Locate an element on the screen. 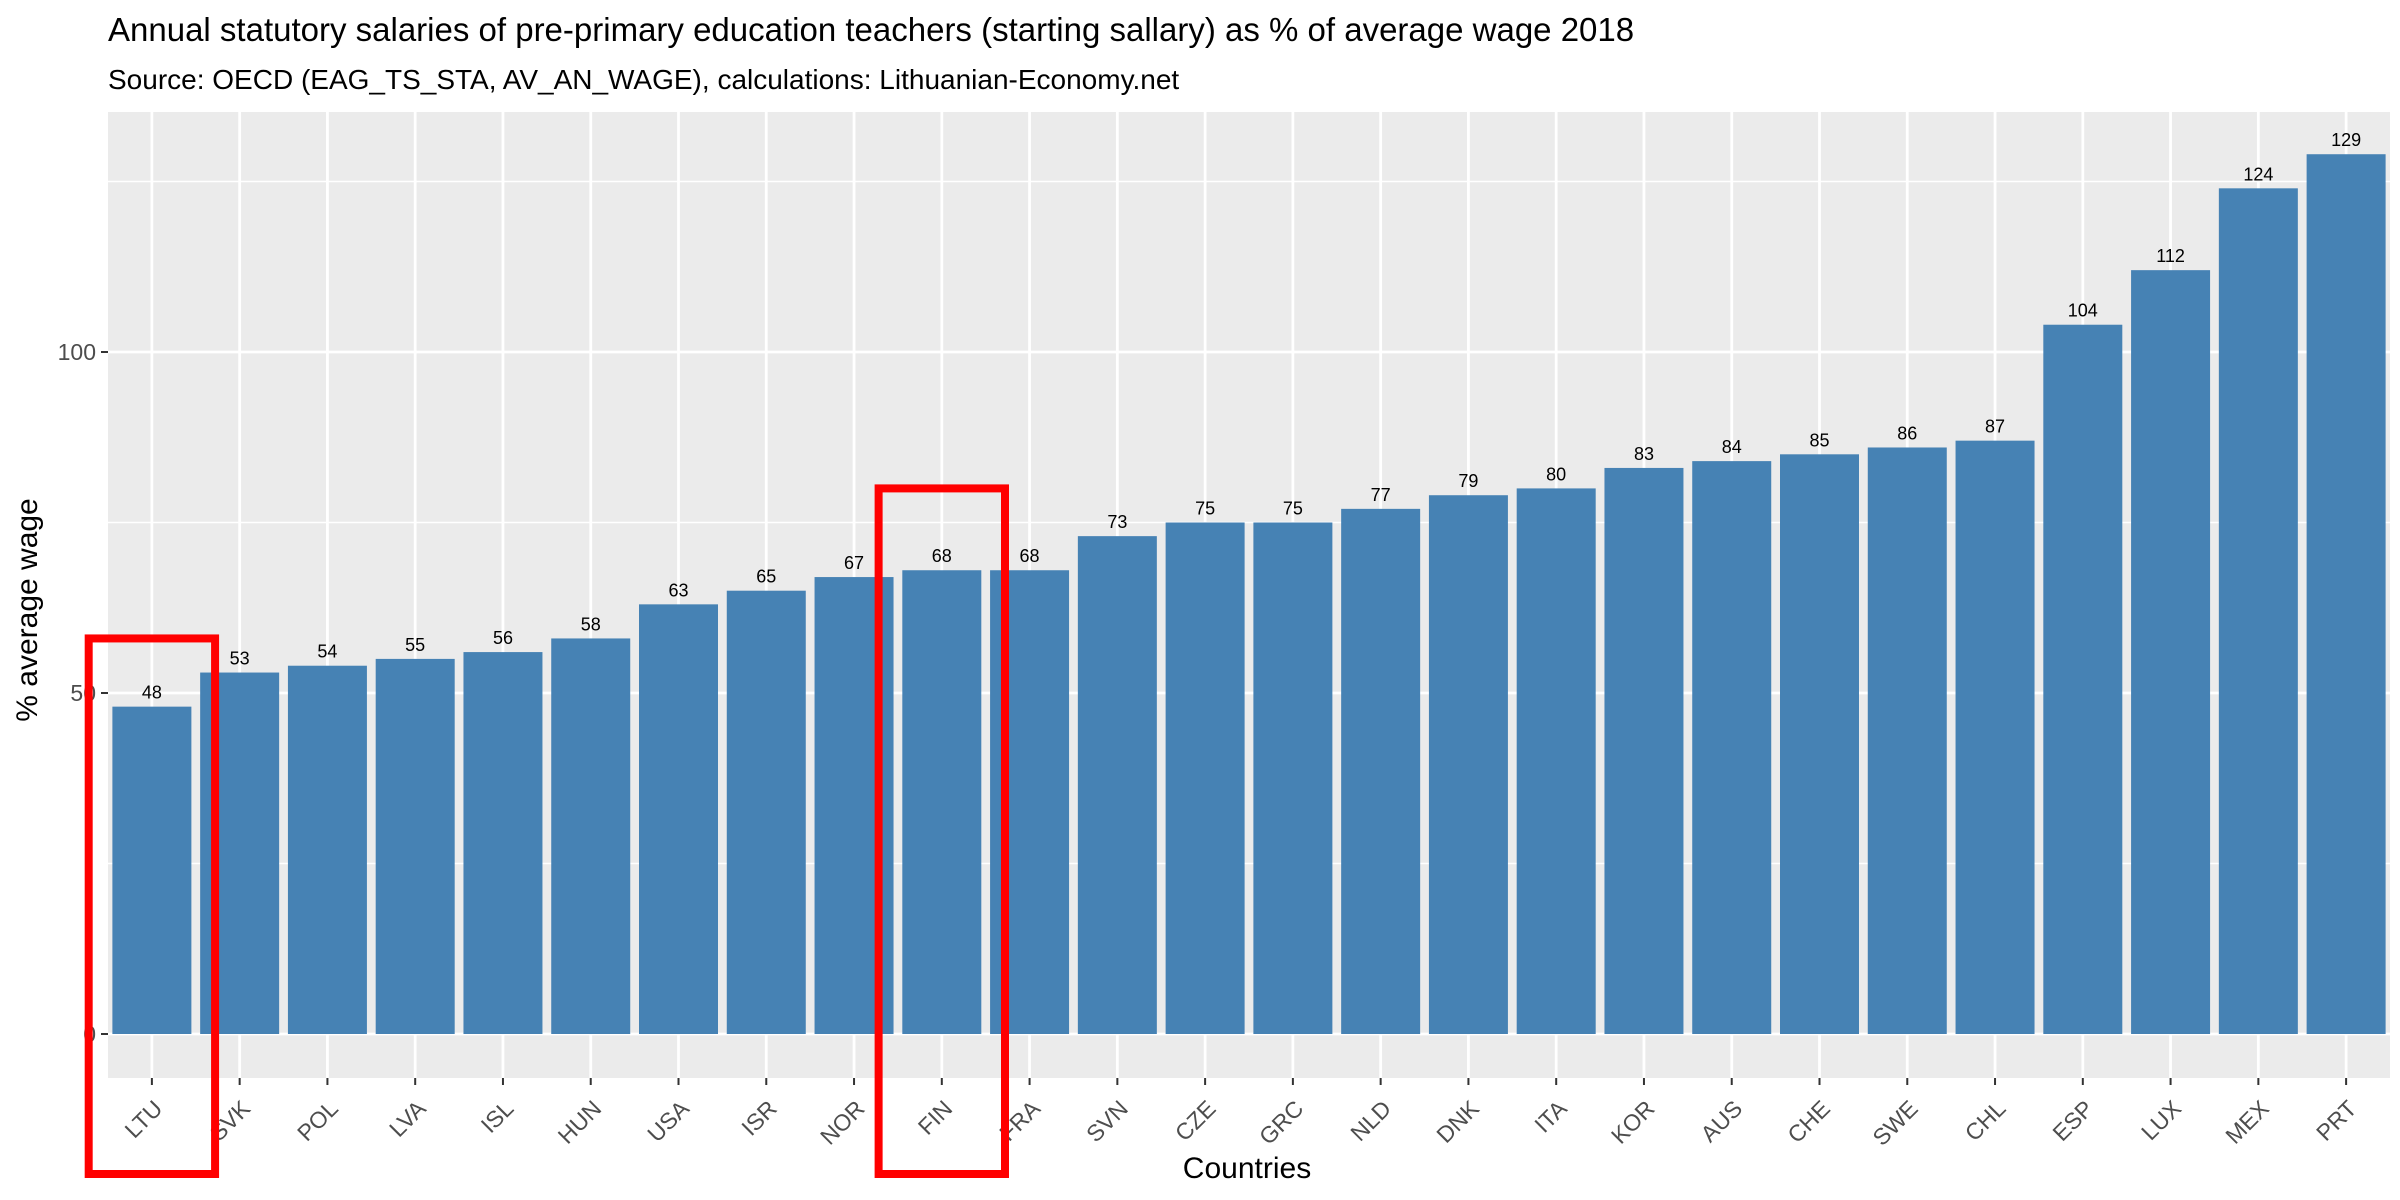 This screenshot has height=1200, width=2400. bar-label-prt: 129 is located at coordinates (2346, 140).